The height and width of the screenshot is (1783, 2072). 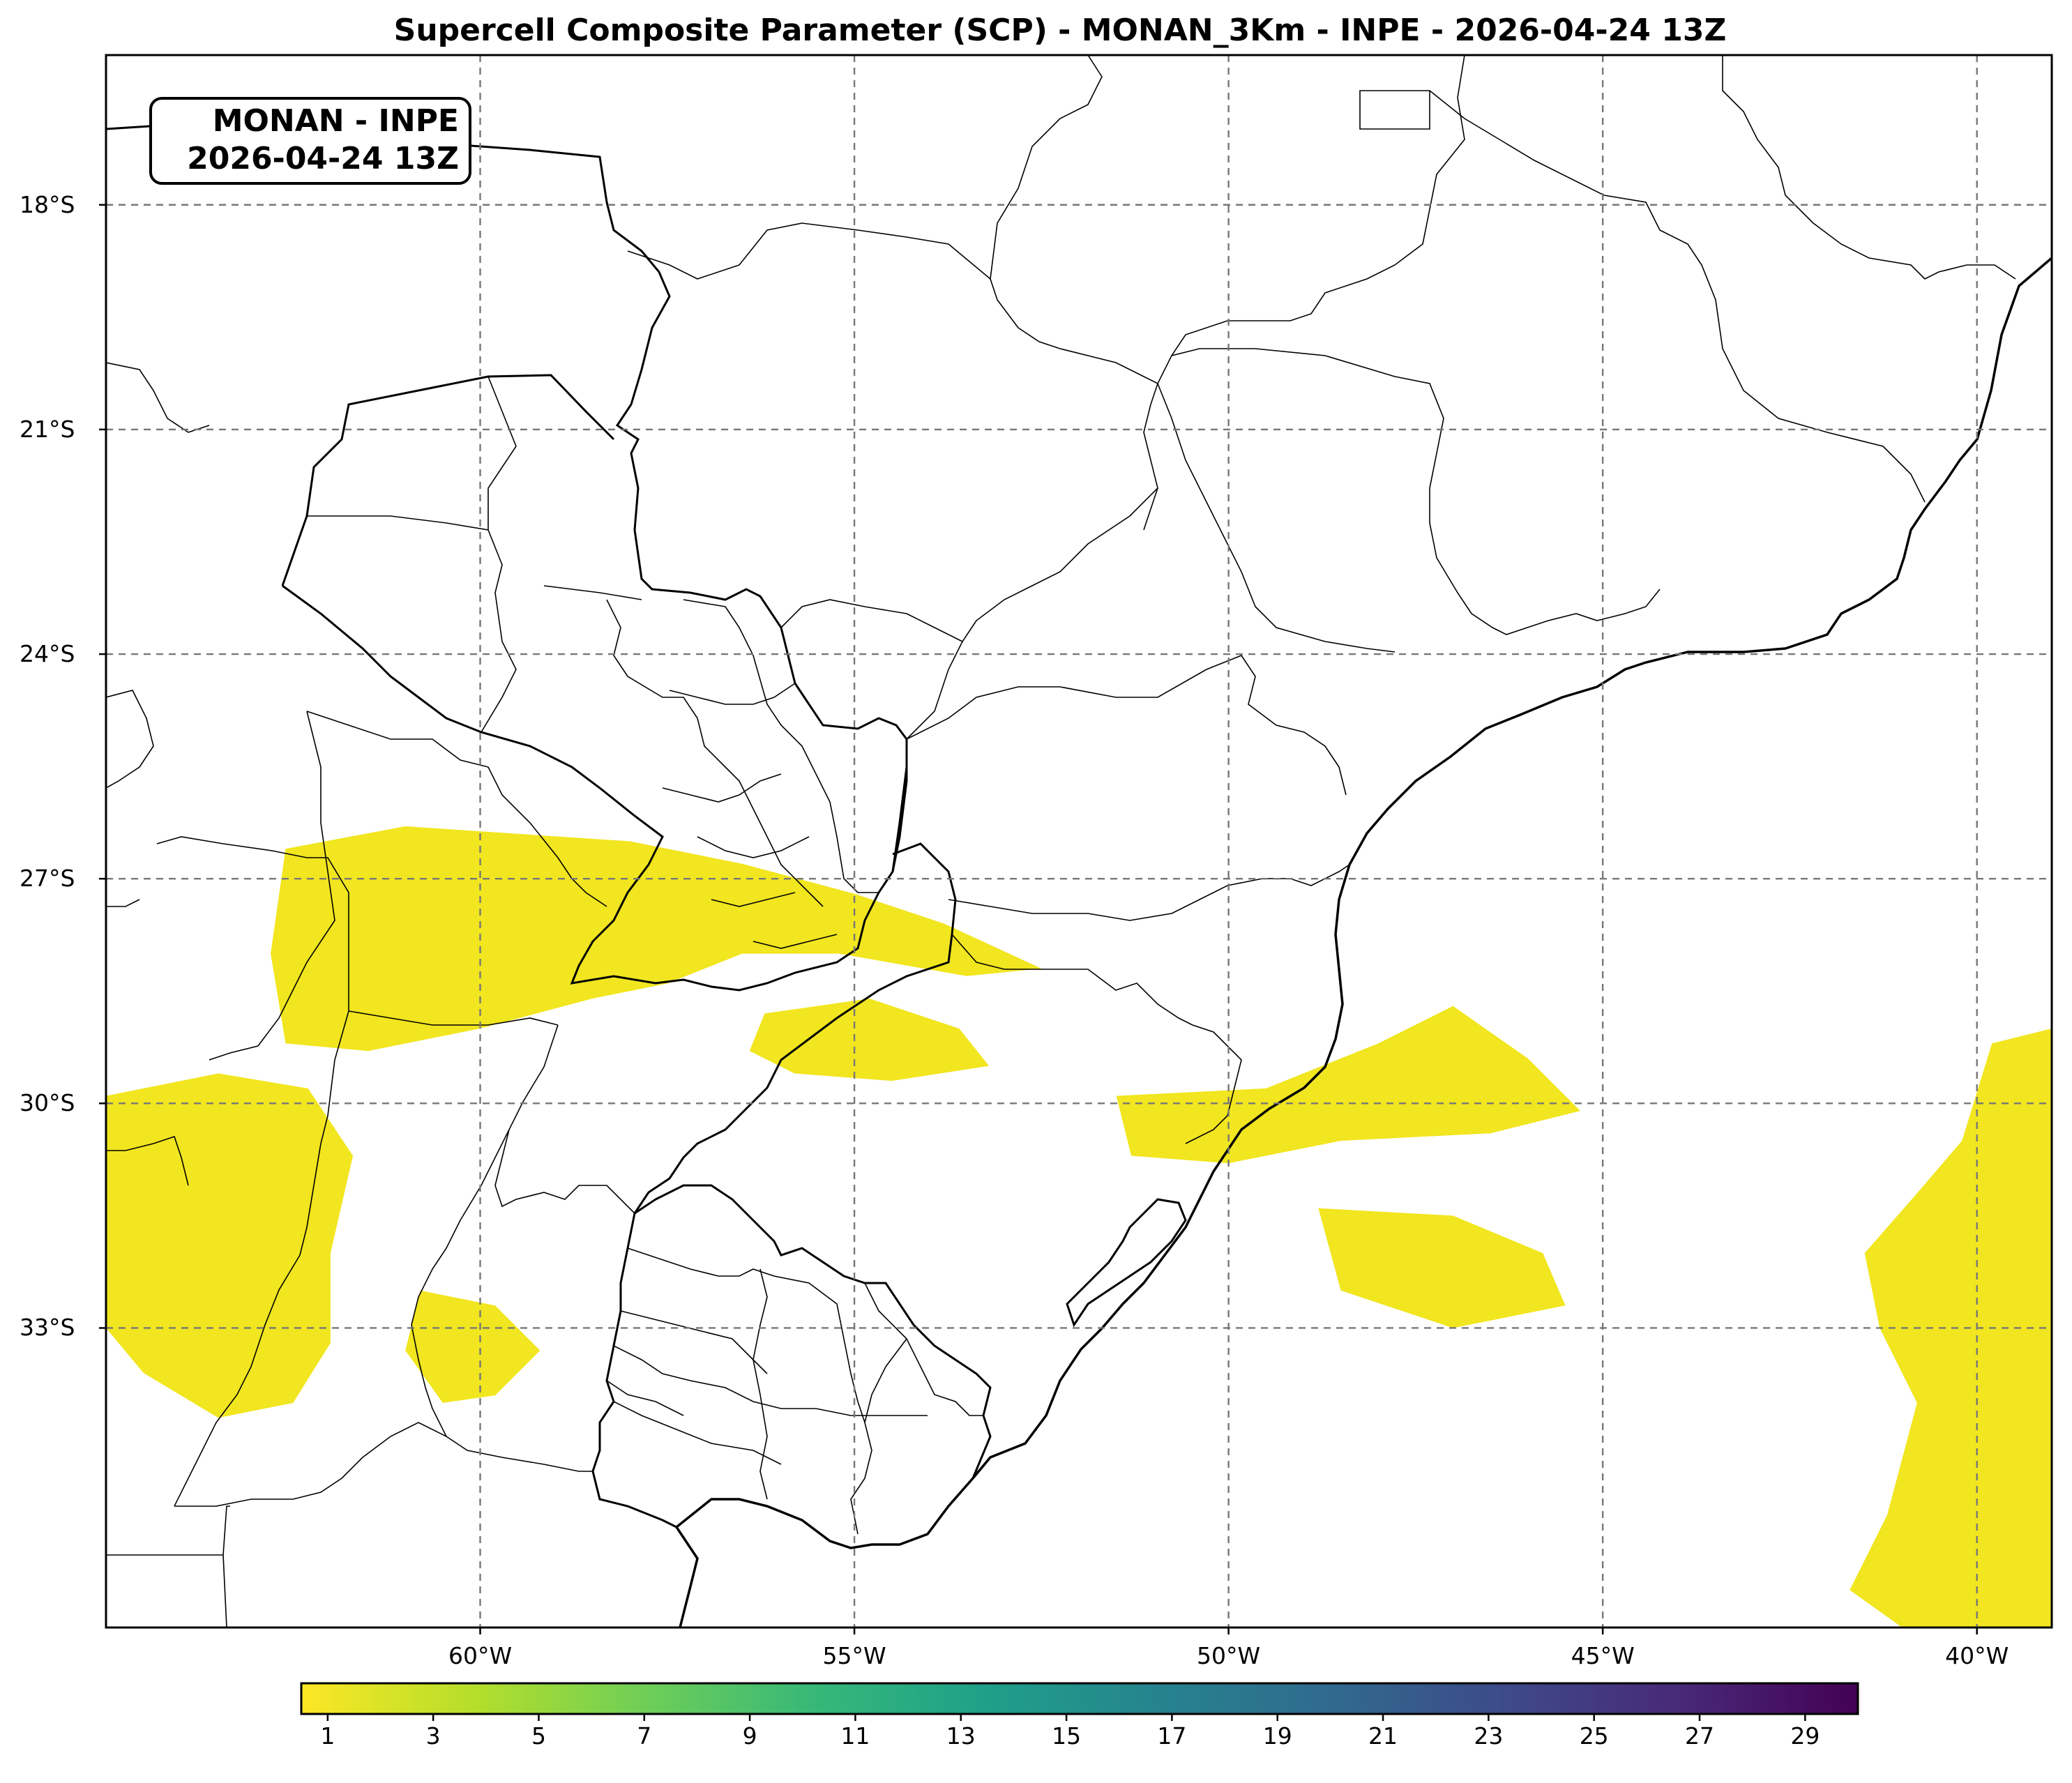 I want to click on border-paraguay-bolivia, so click(x=448, y=480).